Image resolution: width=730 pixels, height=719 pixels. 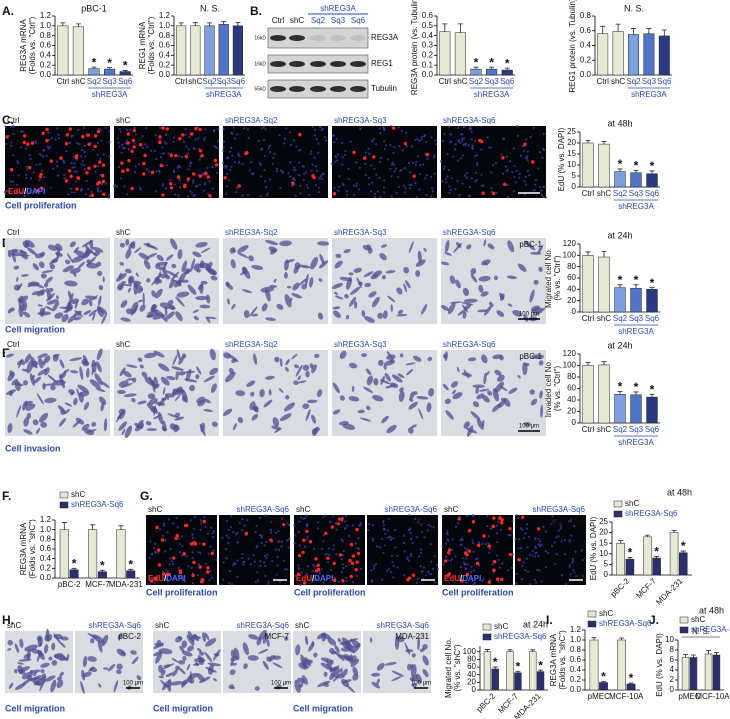 What do you see at coordinates (26, 191) in the screenshot?
I see `stain-label: EdU/DAPI` at bounding box center [26, 191].